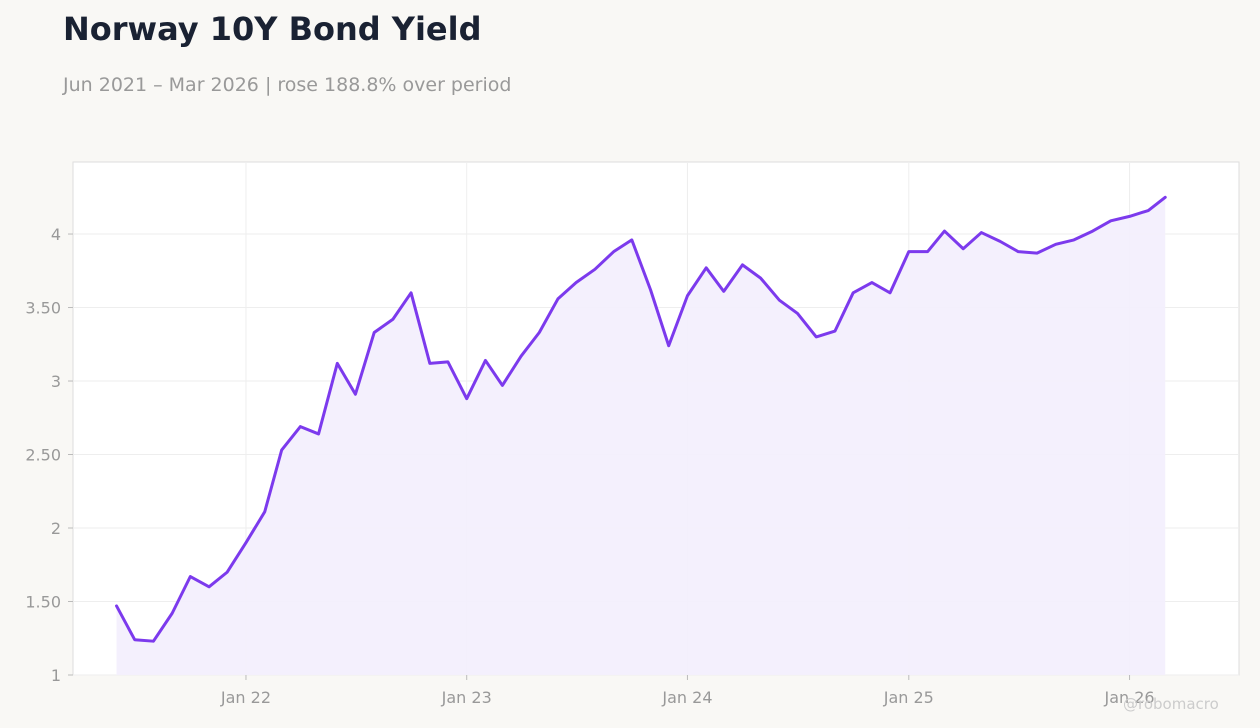  Describe the element at coordinates (43, 602) in the screenshot. I see `y-tick-label: 1.50` at that location.